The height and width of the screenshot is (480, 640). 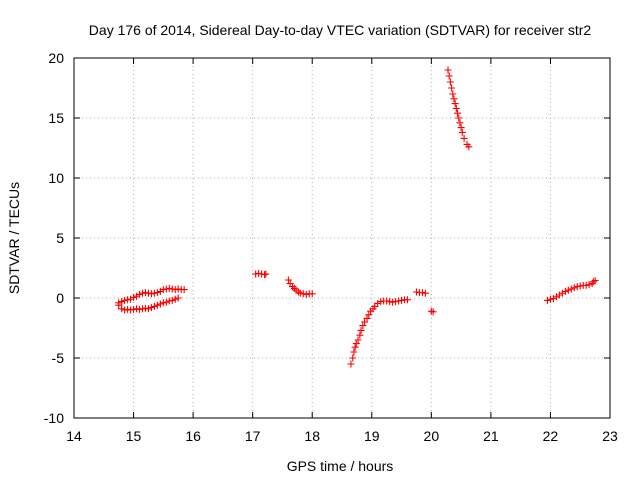 I want to click on x-tick-label: 21, so click(x=491, y=436).